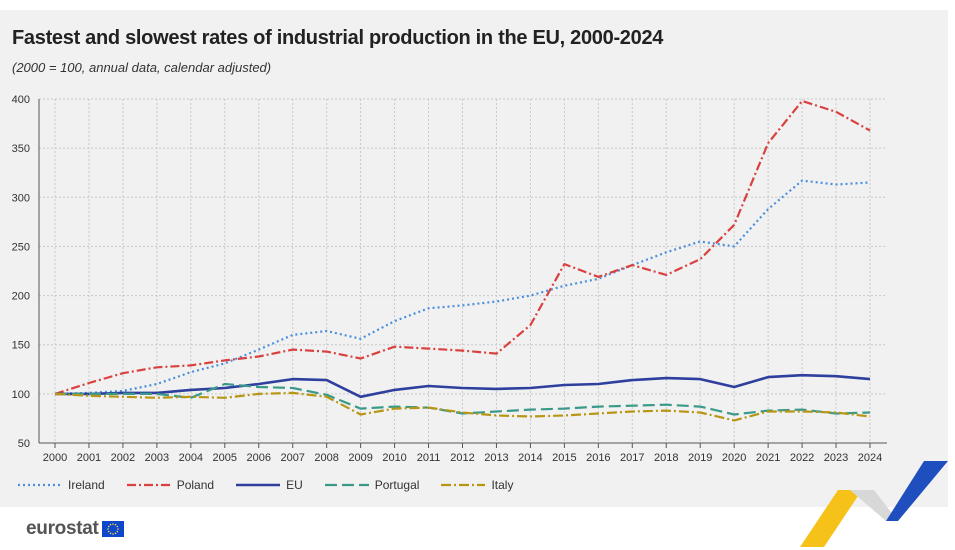 Image resolution: width=955 pixels, height=550 pixels. Describe the element at coordinates (21, 346) in the screenshot. I see `y-tick-label: 150` at that location.